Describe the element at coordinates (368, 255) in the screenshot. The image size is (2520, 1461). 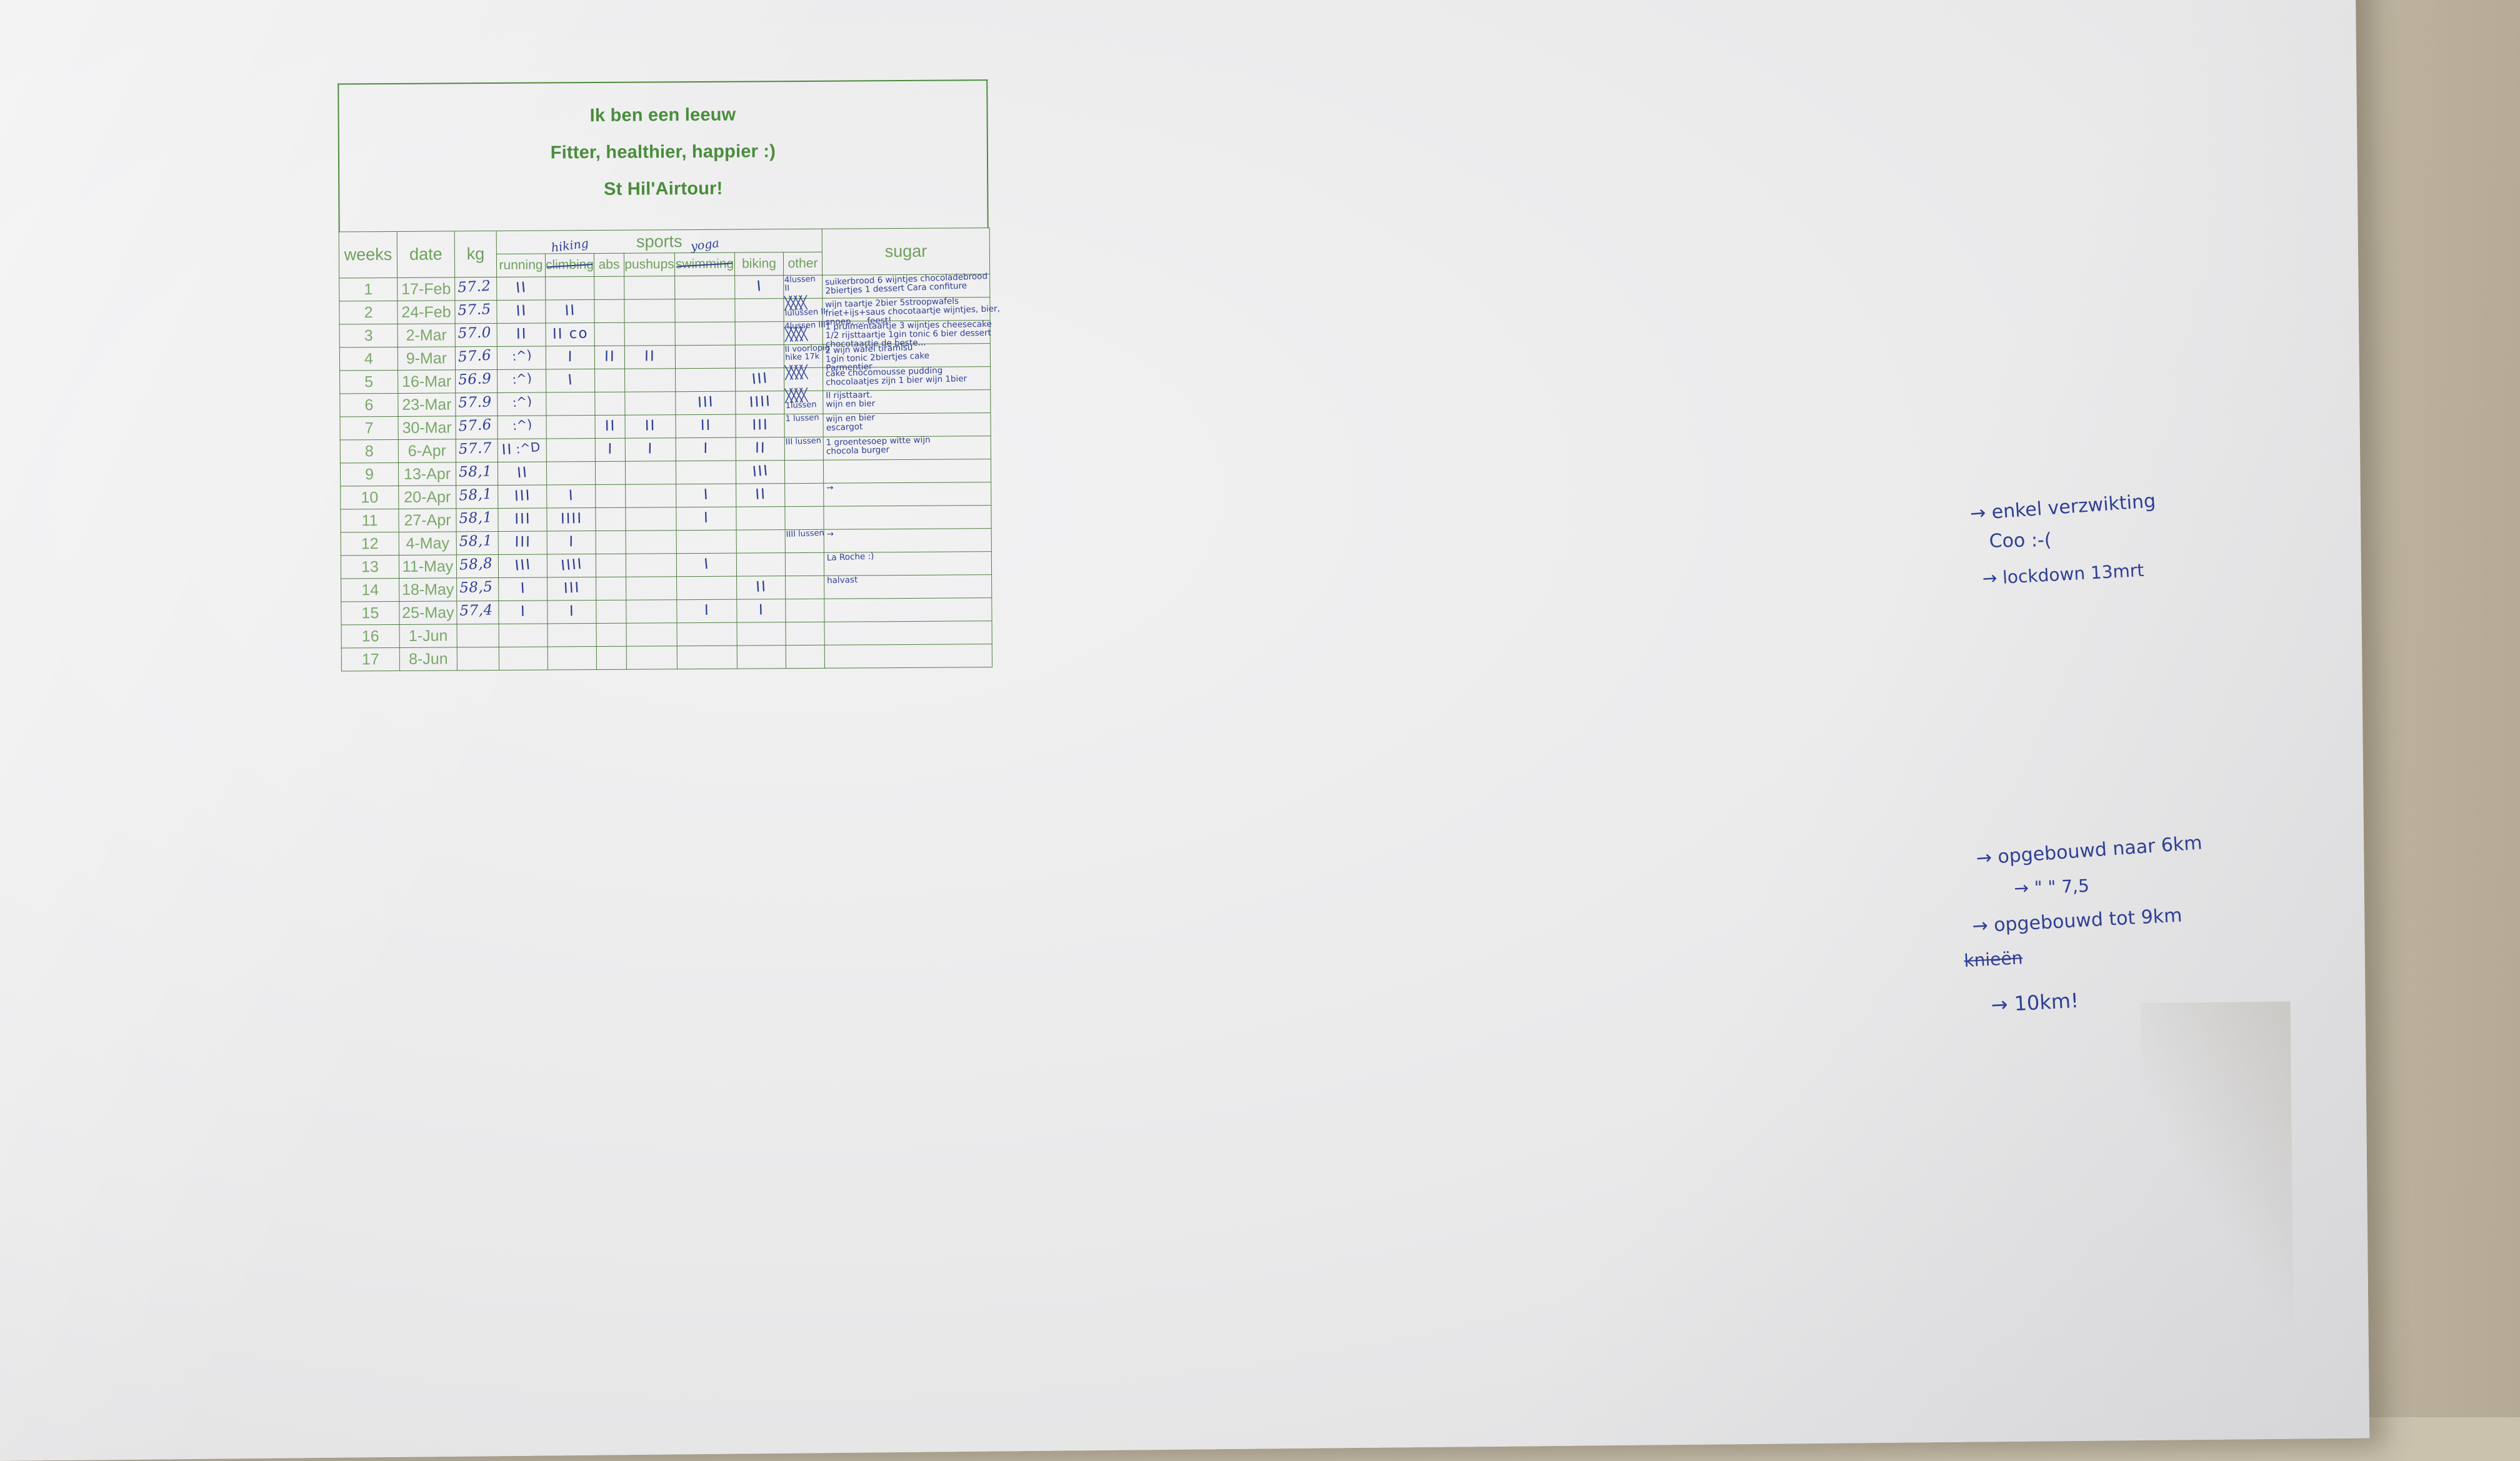
I see `col-header-weeks: weeks` at that location.